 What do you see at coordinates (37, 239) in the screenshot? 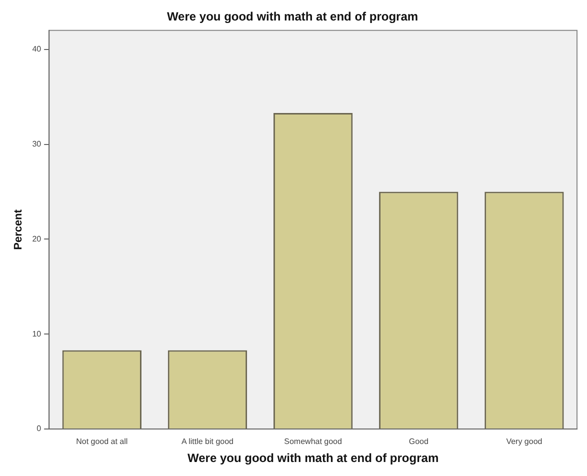
I see `y-tick-label: 20` at bounding box center [37, 239].